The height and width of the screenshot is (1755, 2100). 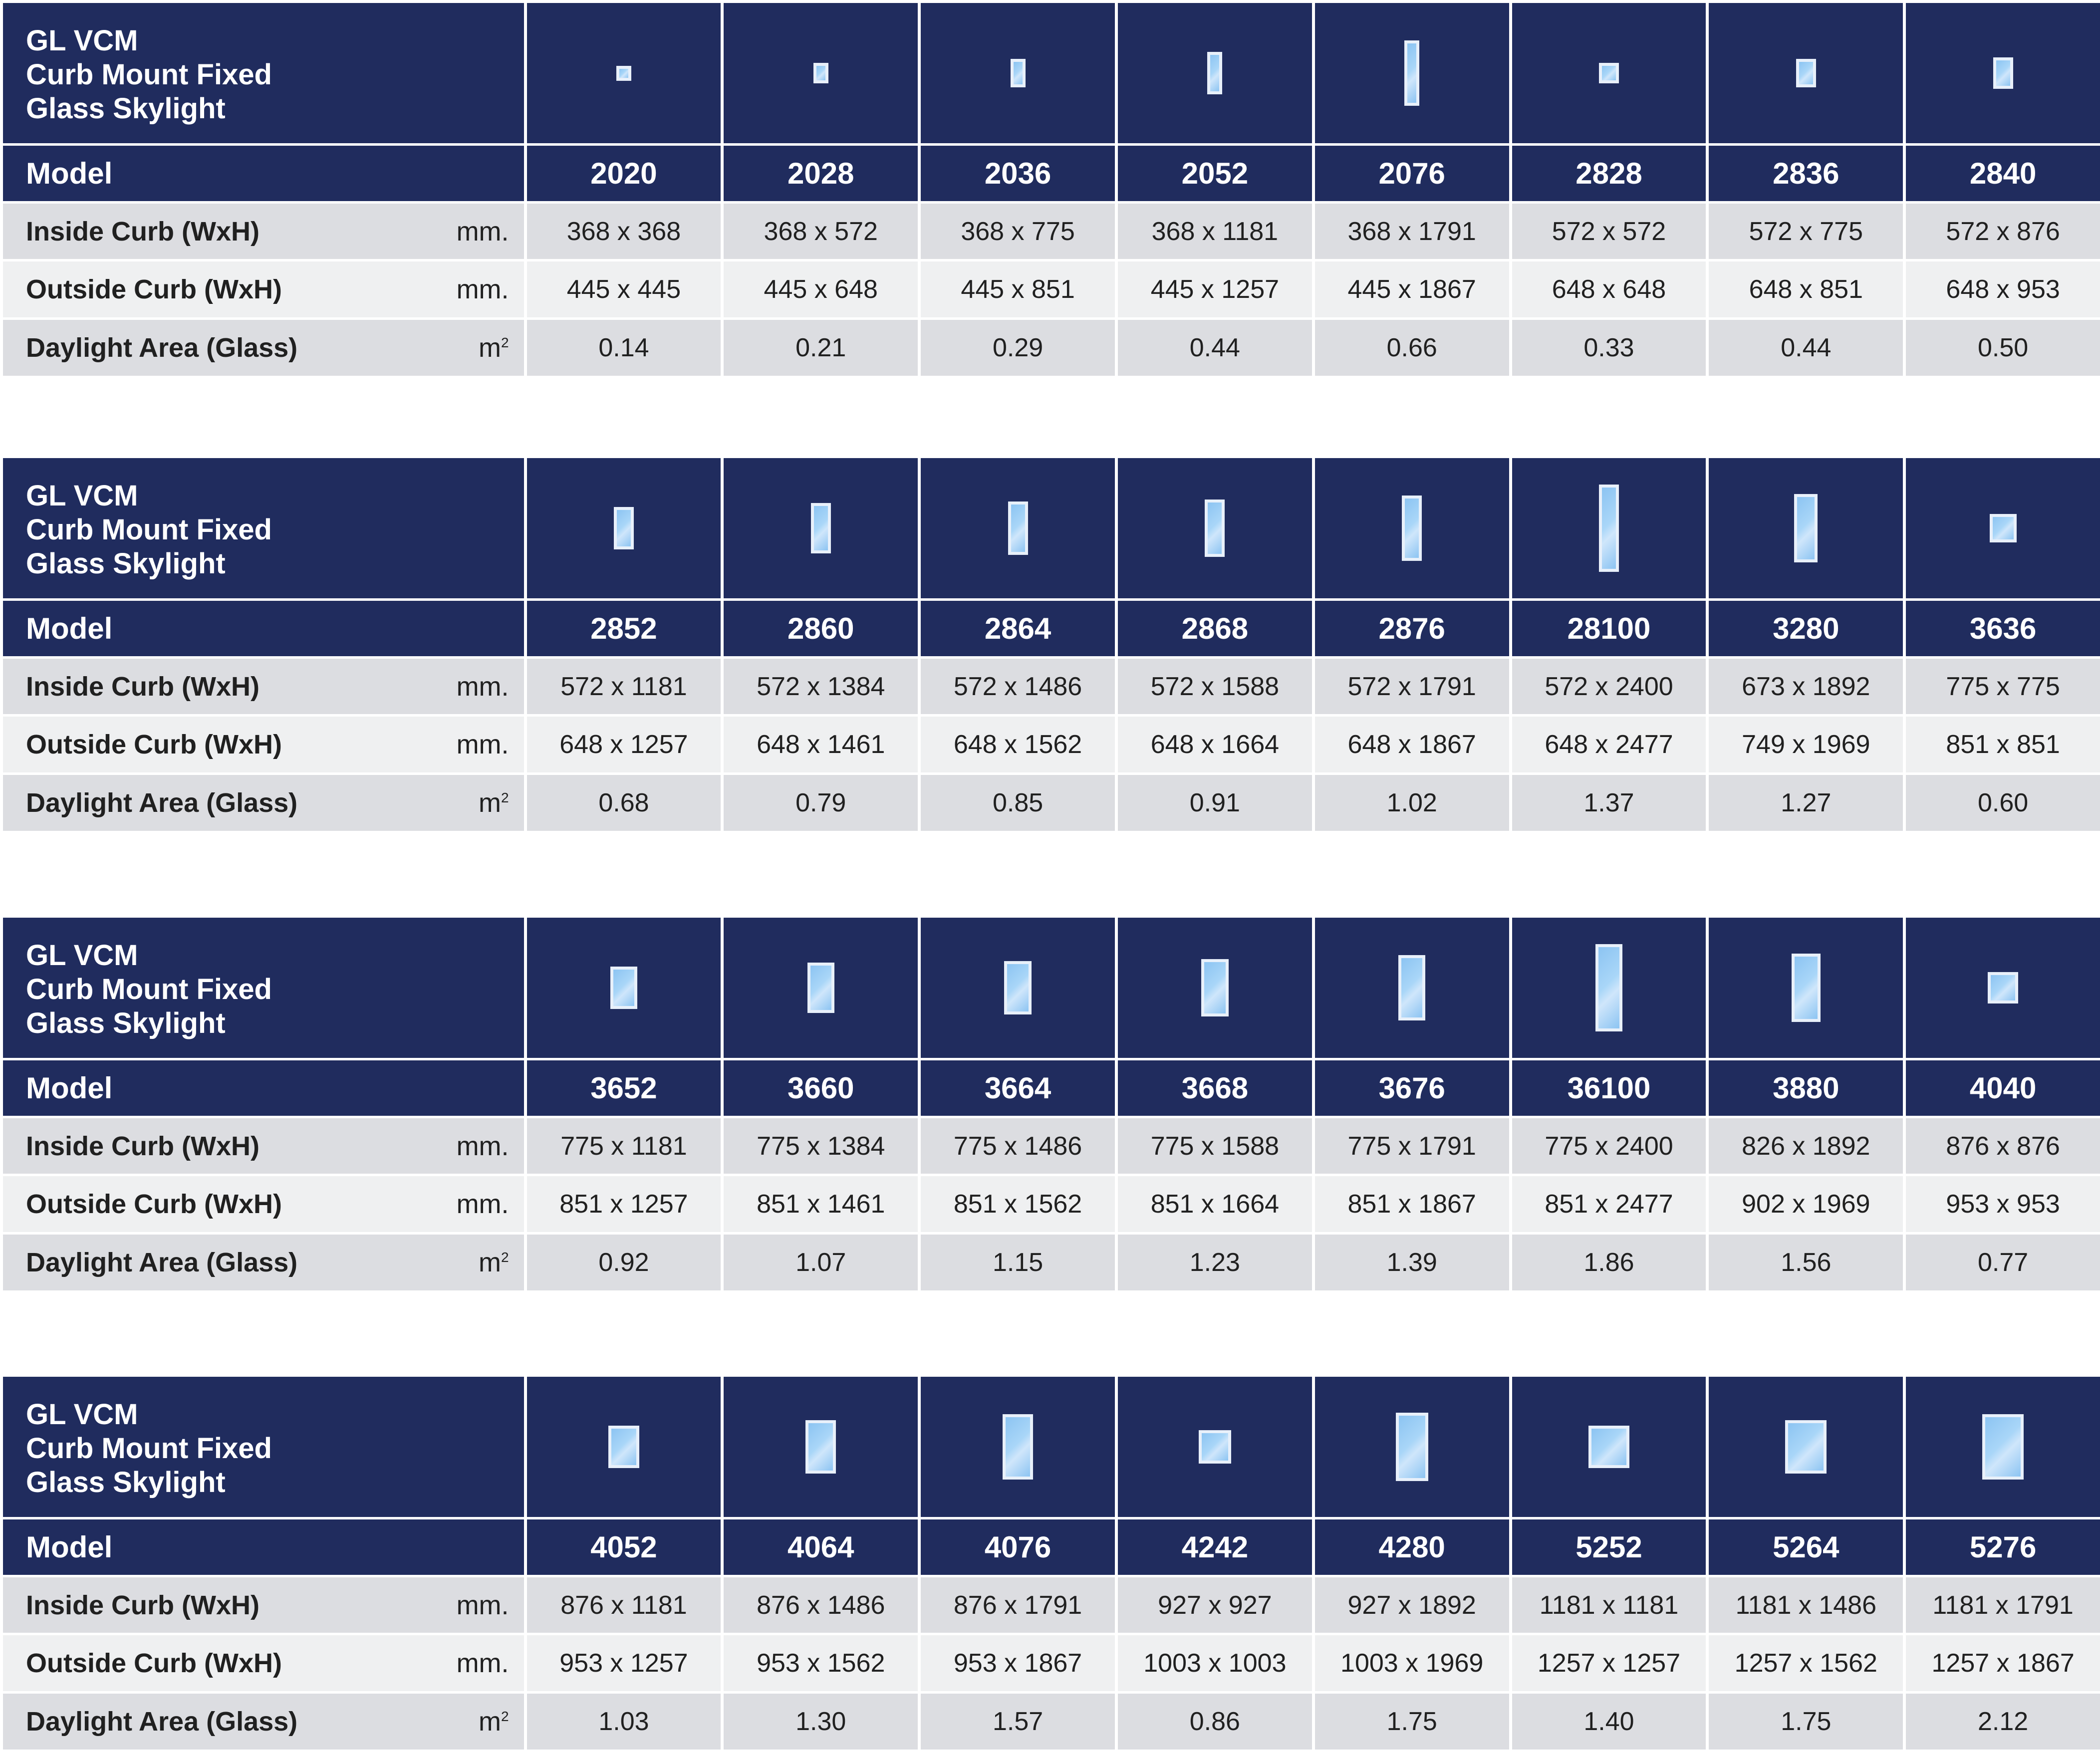 What do you see at coordinates (1806, 628) in the screenshot?
I see `model-number: 3280` at bounding box center [1806, 628].